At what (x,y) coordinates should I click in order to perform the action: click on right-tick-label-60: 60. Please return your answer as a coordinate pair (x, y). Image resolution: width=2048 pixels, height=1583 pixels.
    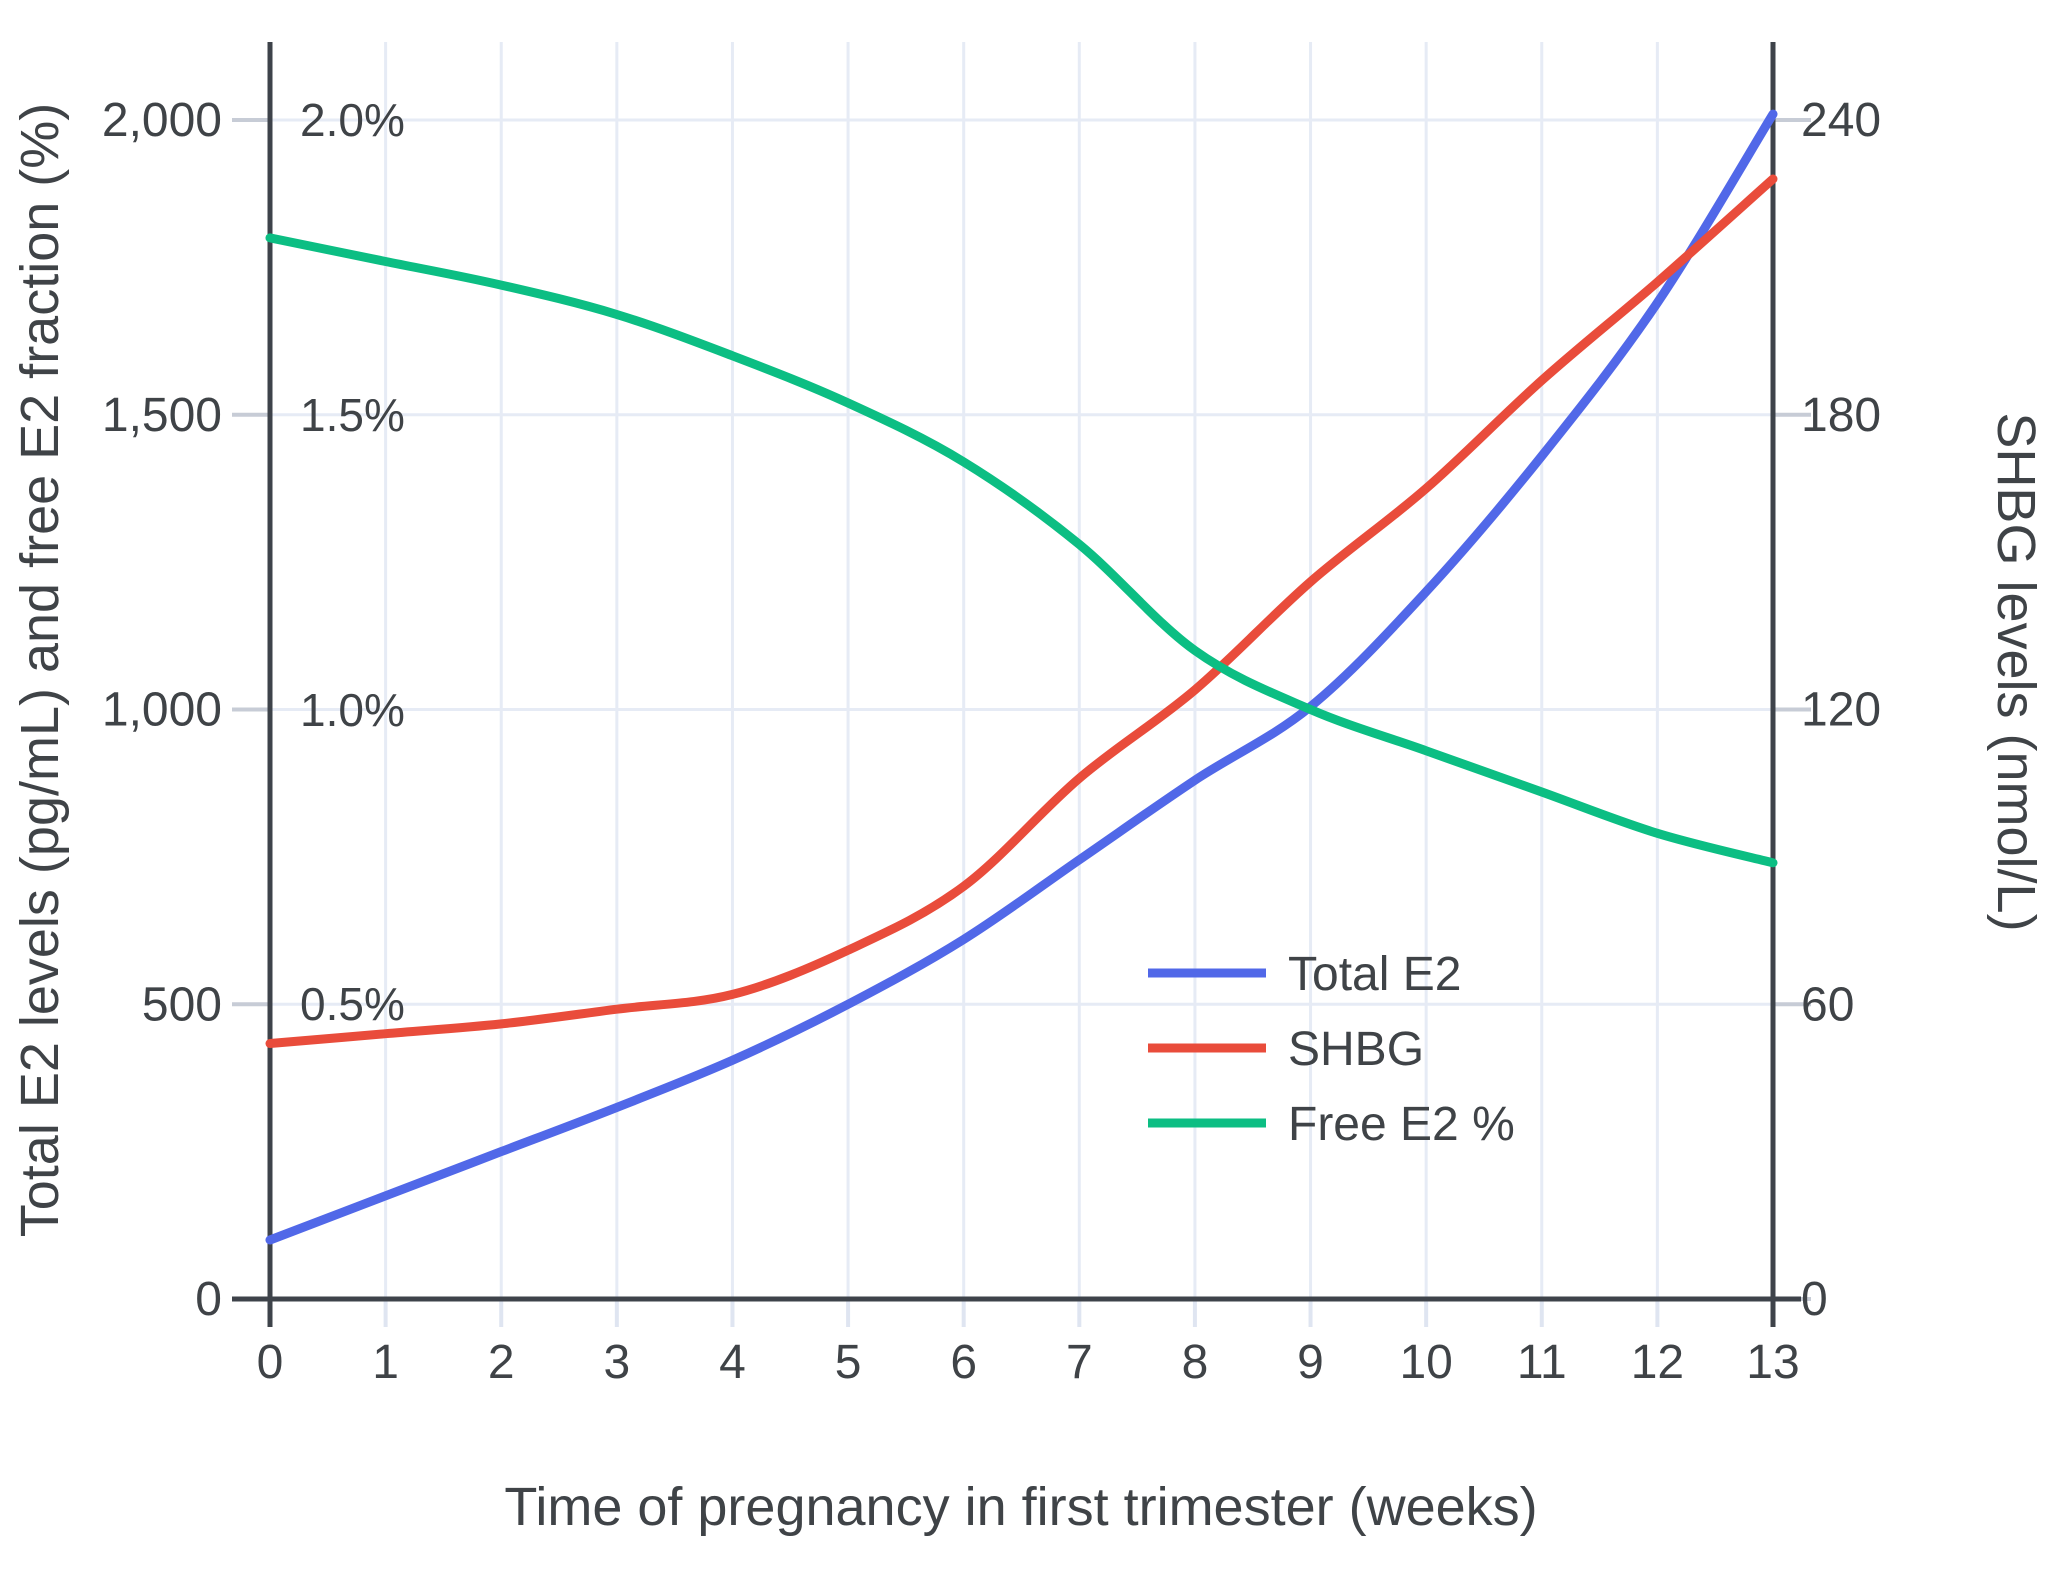
    Looking at the image, I should click on (1827, 1004).